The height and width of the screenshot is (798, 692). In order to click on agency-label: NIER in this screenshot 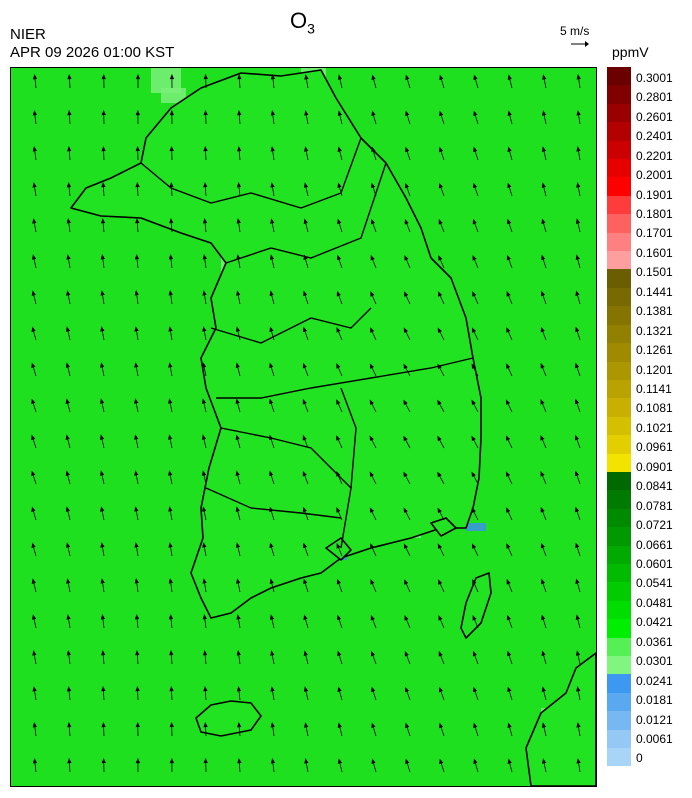, I will do `click(28, 34)`.